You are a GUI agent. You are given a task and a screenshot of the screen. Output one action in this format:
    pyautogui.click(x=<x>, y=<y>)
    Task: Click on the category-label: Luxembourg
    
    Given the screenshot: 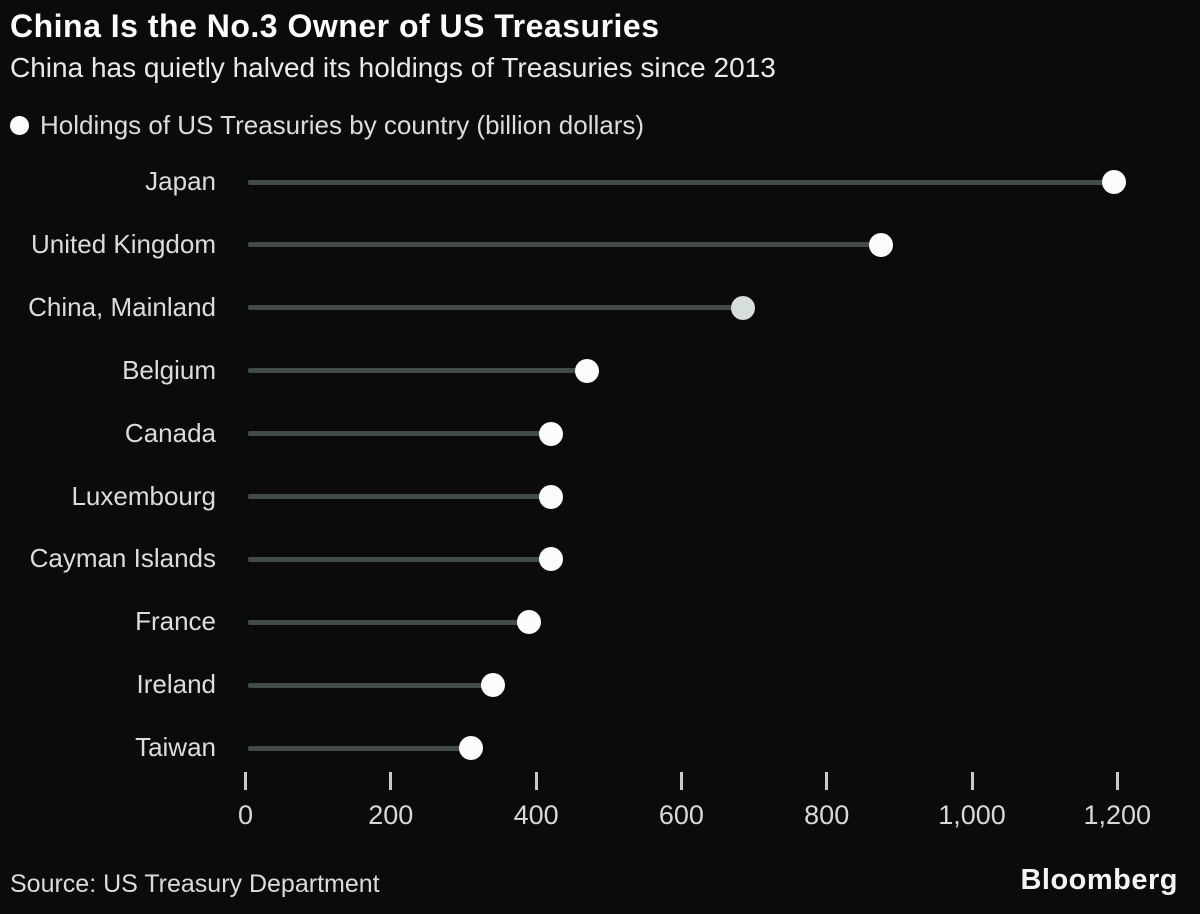 What is the action you would take?
    pyautogui.click(x=143, y=495)
    